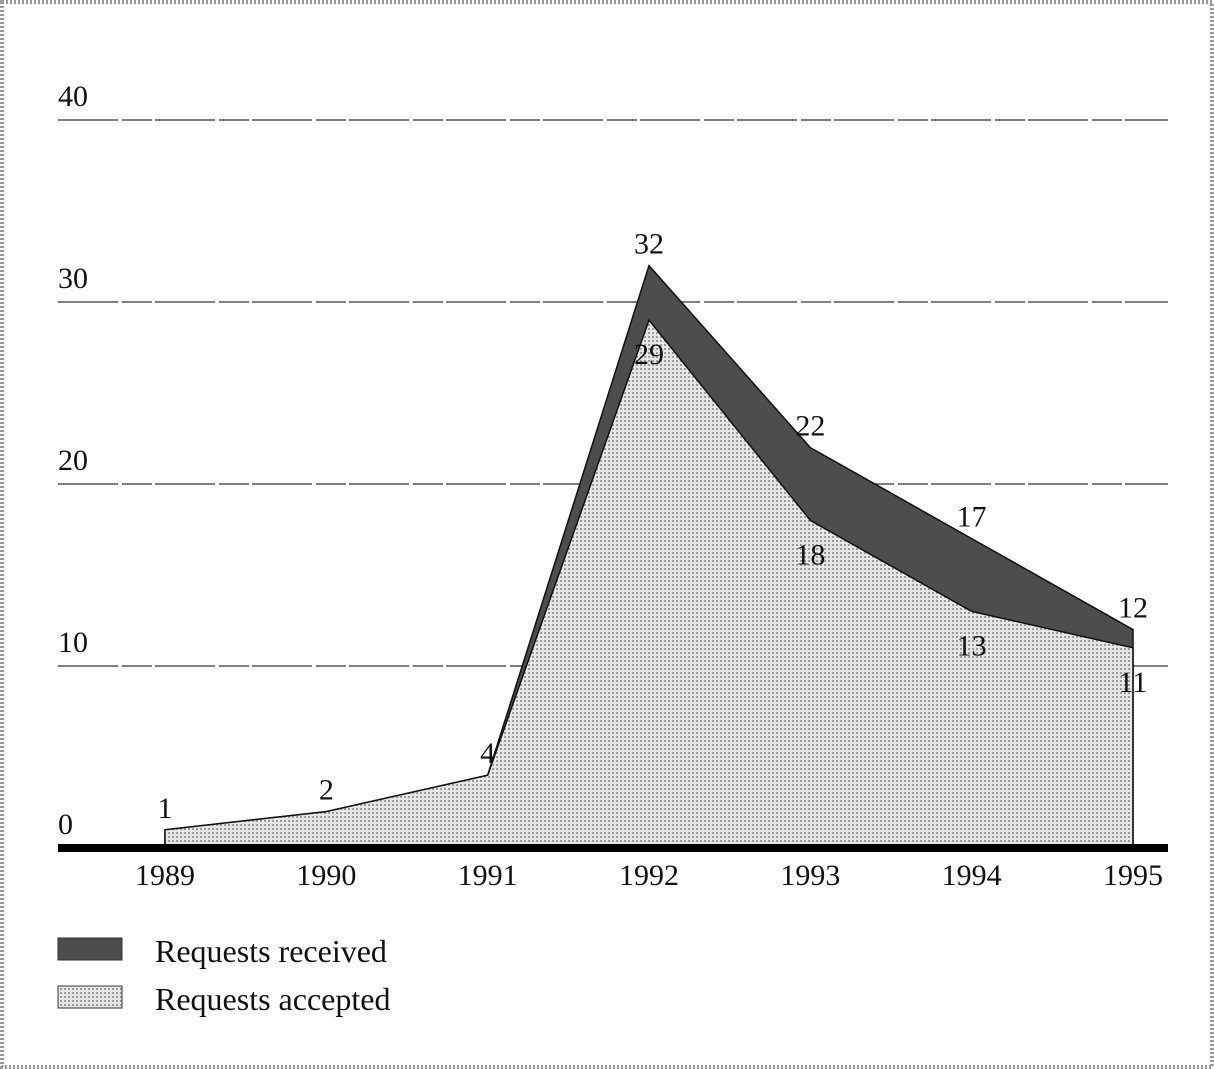 Image resolution: width=1214 pixels, height=1069 pixels. Describe the element at coordinates (810, 426) in the screenshot. I see `data-label: 22` at that location.